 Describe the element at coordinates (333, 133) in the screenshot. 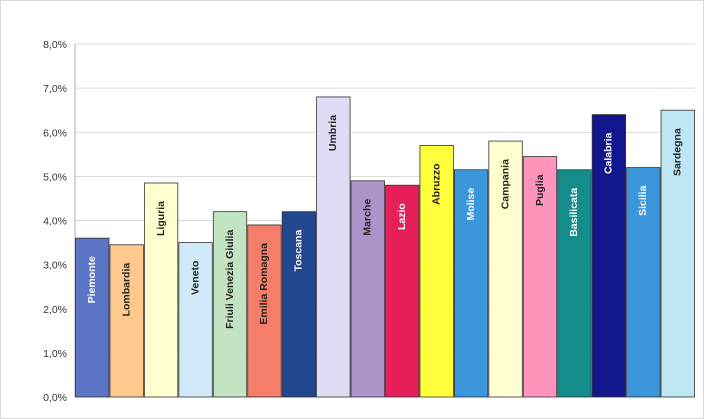

I see `bar-label: Umbria` at that location.